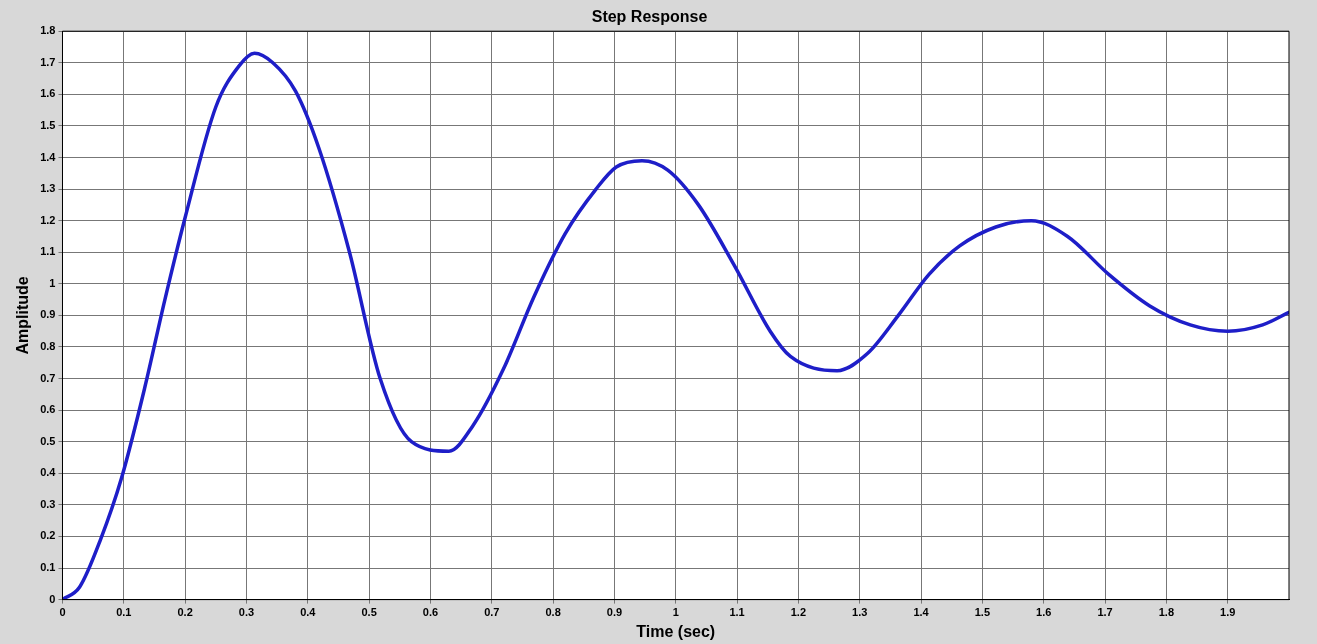 This screenshot has width=1317, height=644. I want to click on x-axis-title: Time (sec), so click(676, 631).